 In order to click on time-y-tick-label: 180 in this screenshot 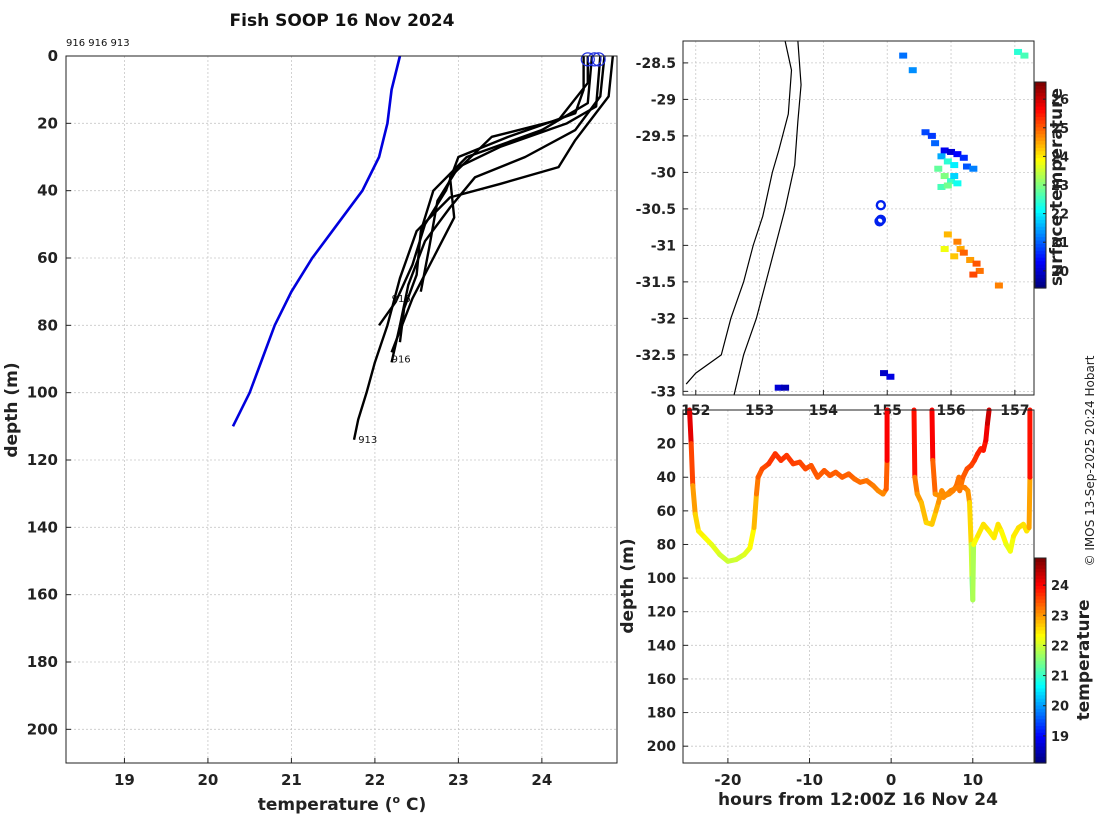, I will do `click(661, 714)`.